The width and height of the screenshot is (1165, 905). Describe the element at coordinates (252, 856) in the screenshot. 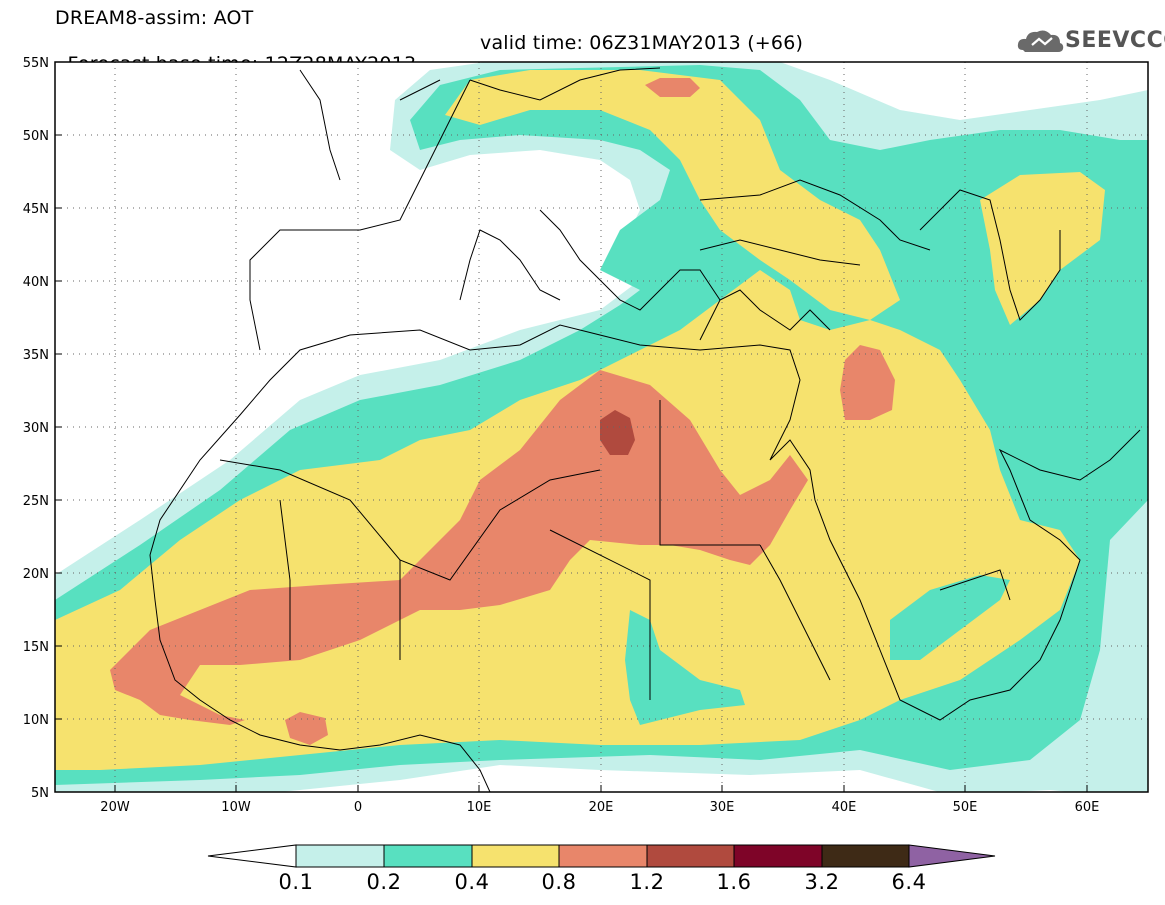

I see `colorbar-under-triangle` at that location.